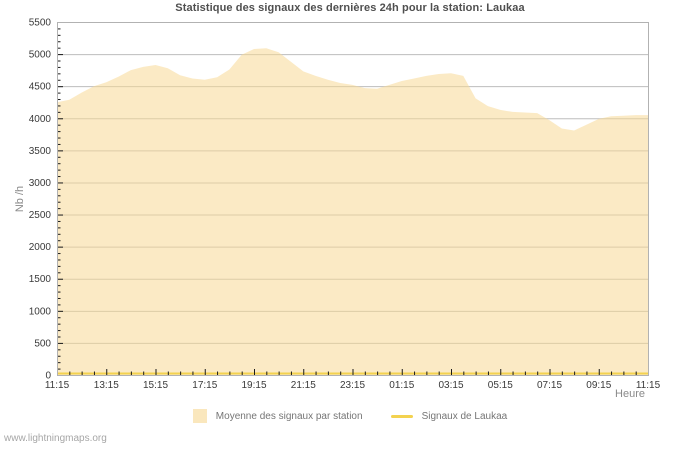  I want to click on area-swatch-icon, so click(199, 416).